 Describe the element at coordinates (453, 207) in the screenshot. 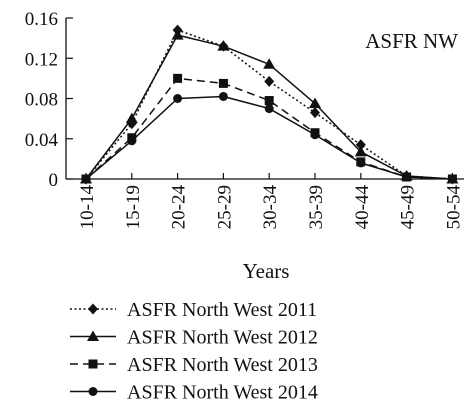

I see `x-tick-label: 50-54` at that location.